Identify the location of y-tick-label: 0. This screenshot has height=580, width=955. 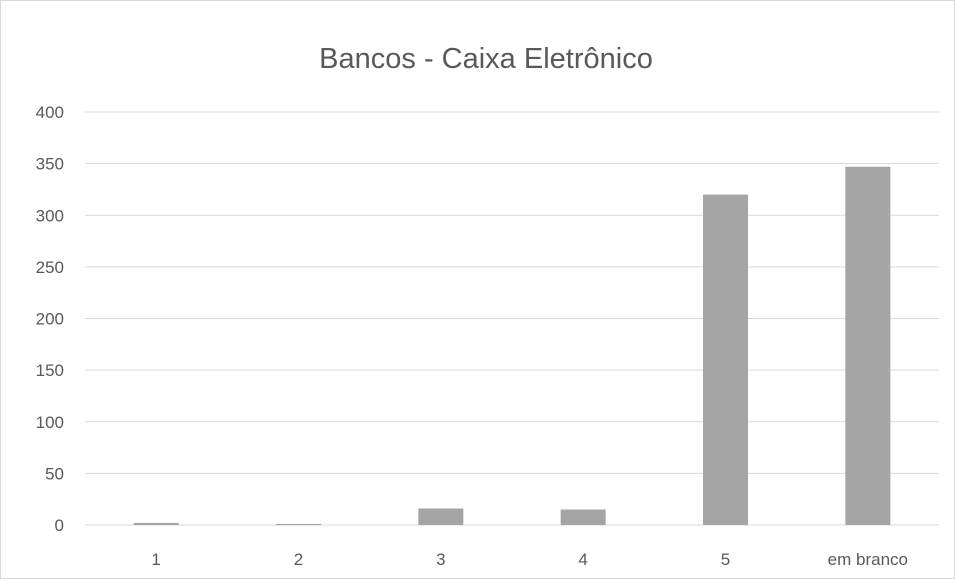
(59, 525).